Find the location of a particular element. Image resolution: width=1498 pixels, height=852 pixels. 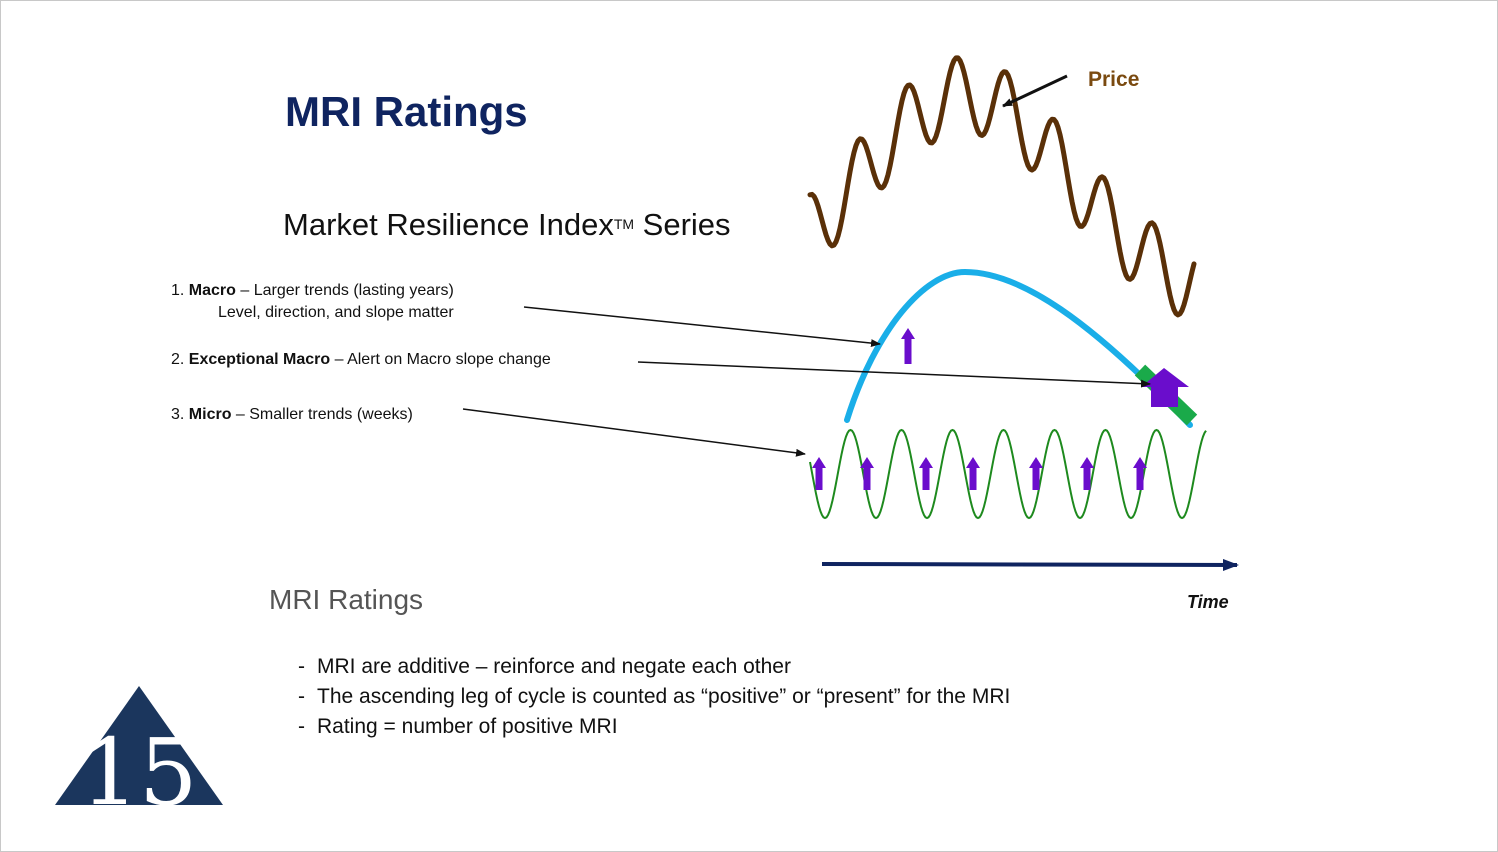

logo-text: 15 is located at coordinates (138, 763).